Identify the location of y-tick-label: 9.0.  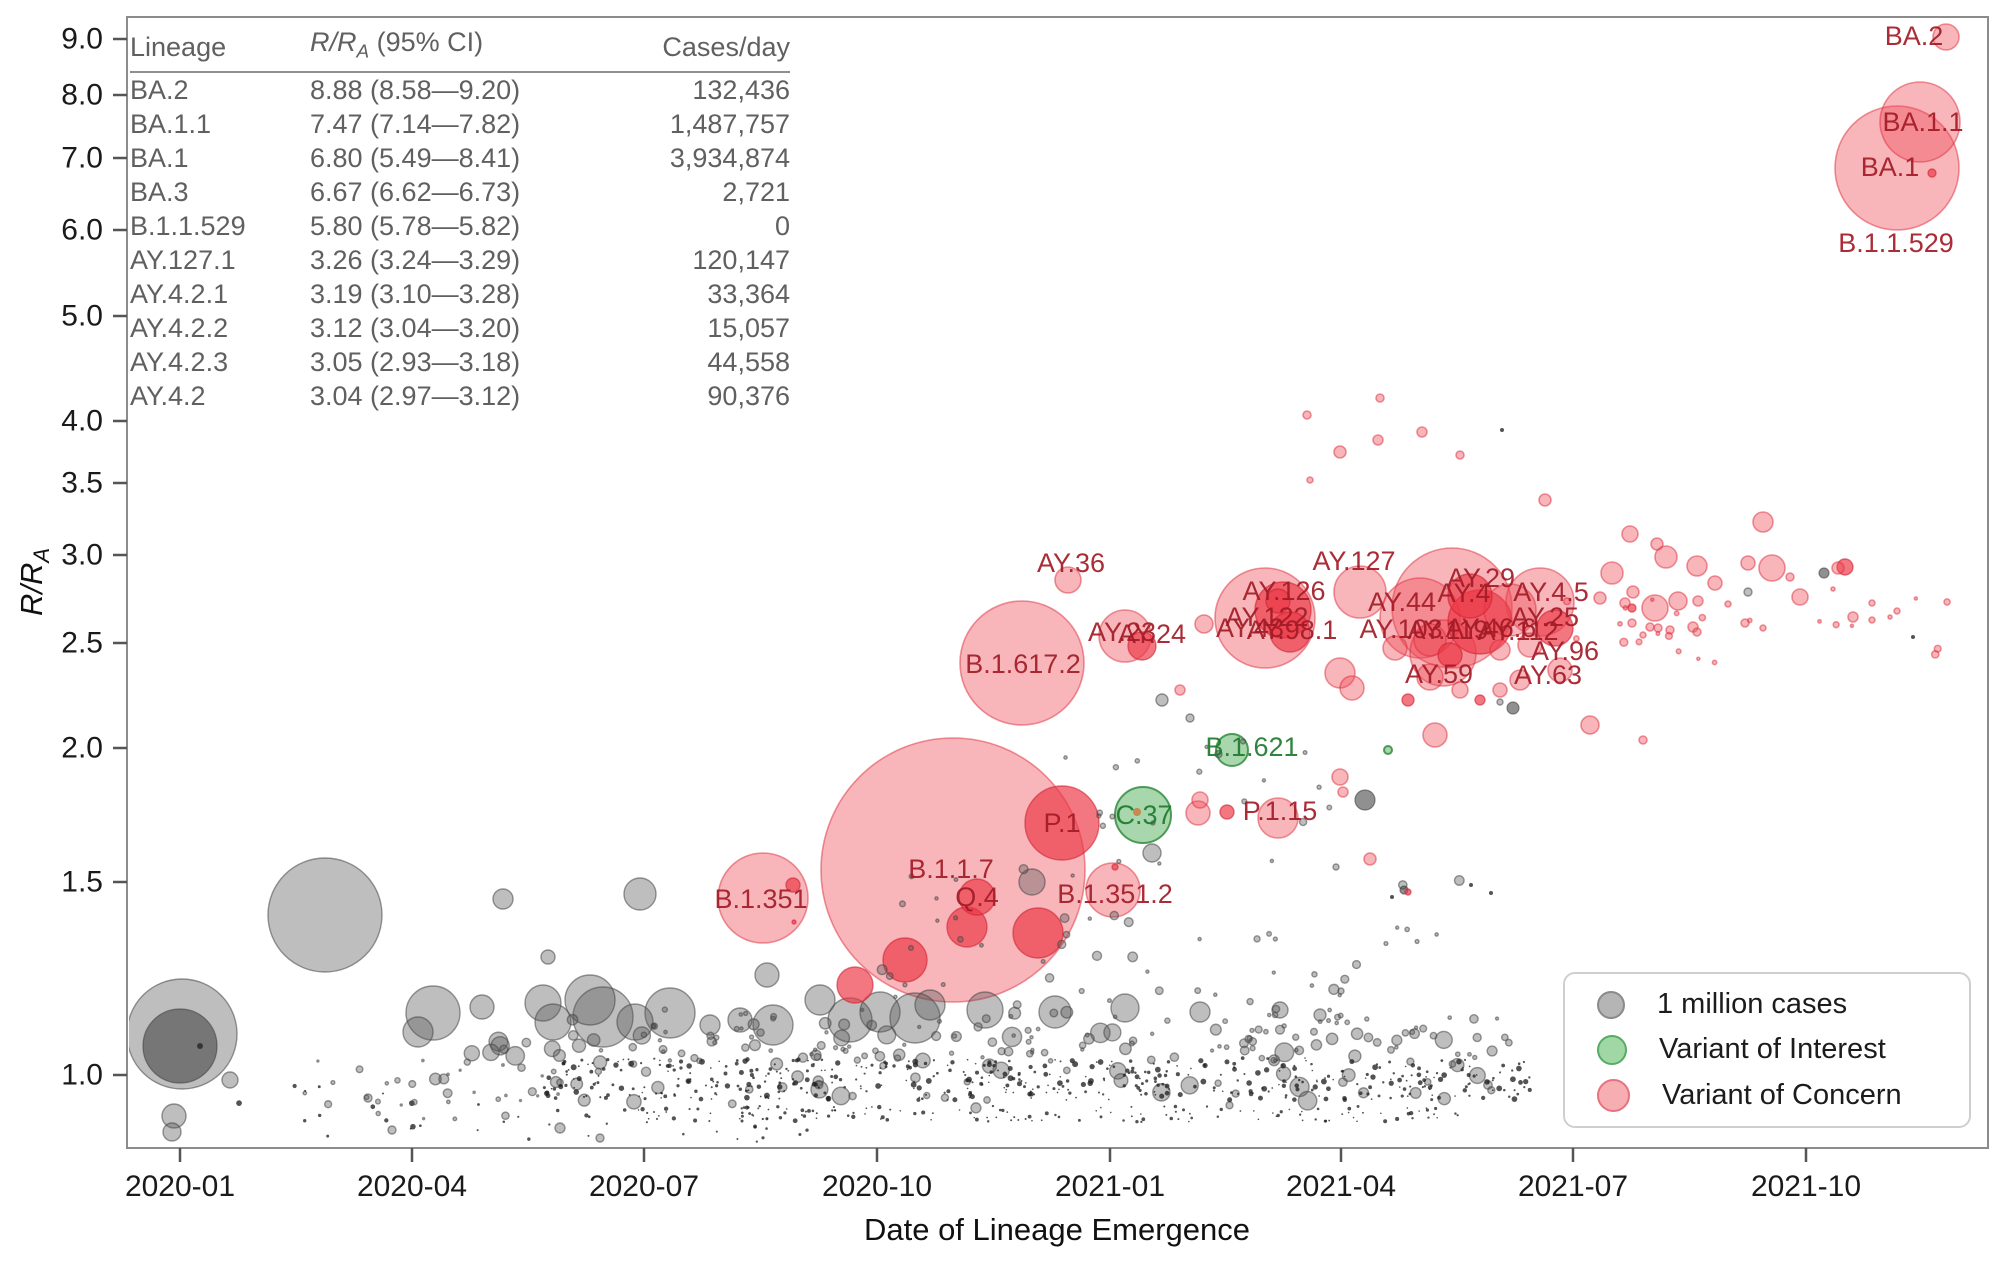
(82, 39).